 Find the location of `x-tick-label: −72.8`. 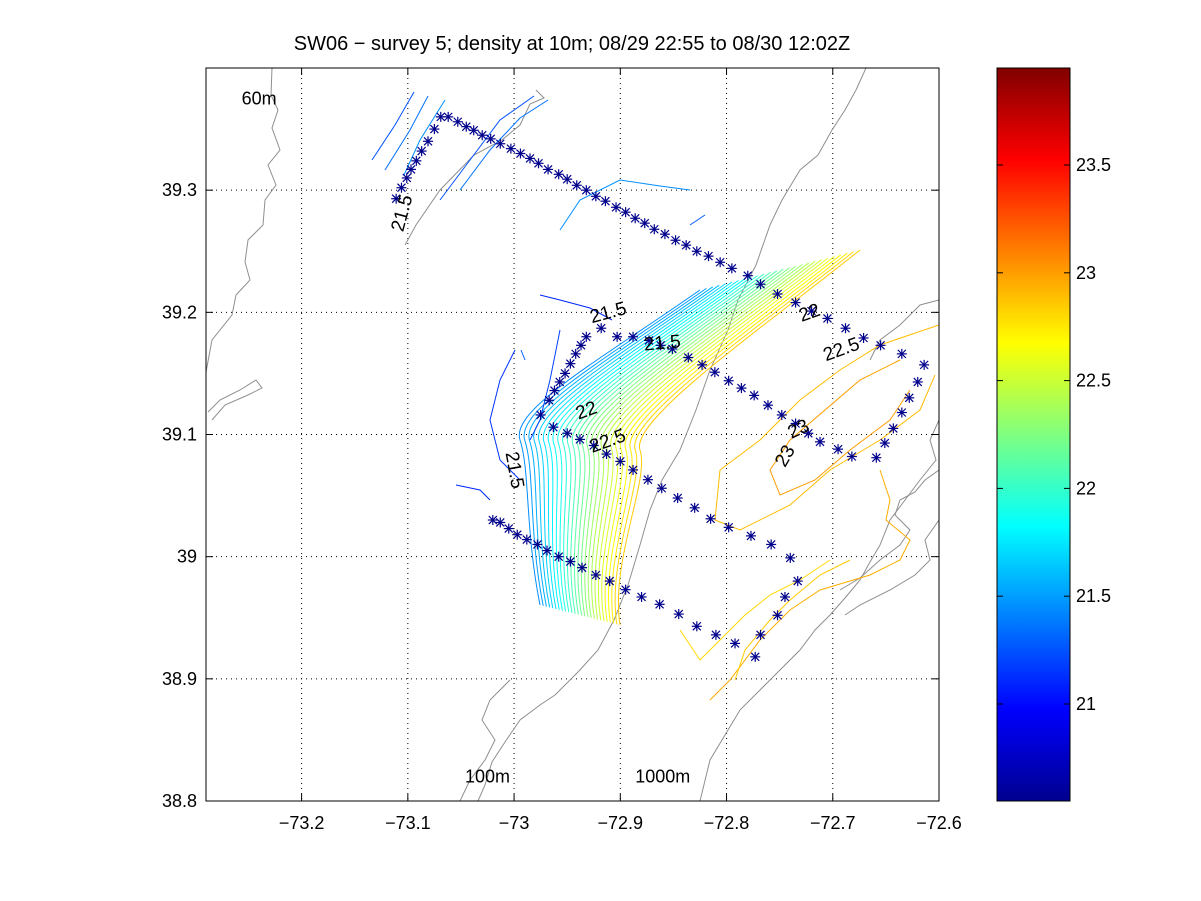

x-tick-label: −72.8 is located at coordinates (727, 823).